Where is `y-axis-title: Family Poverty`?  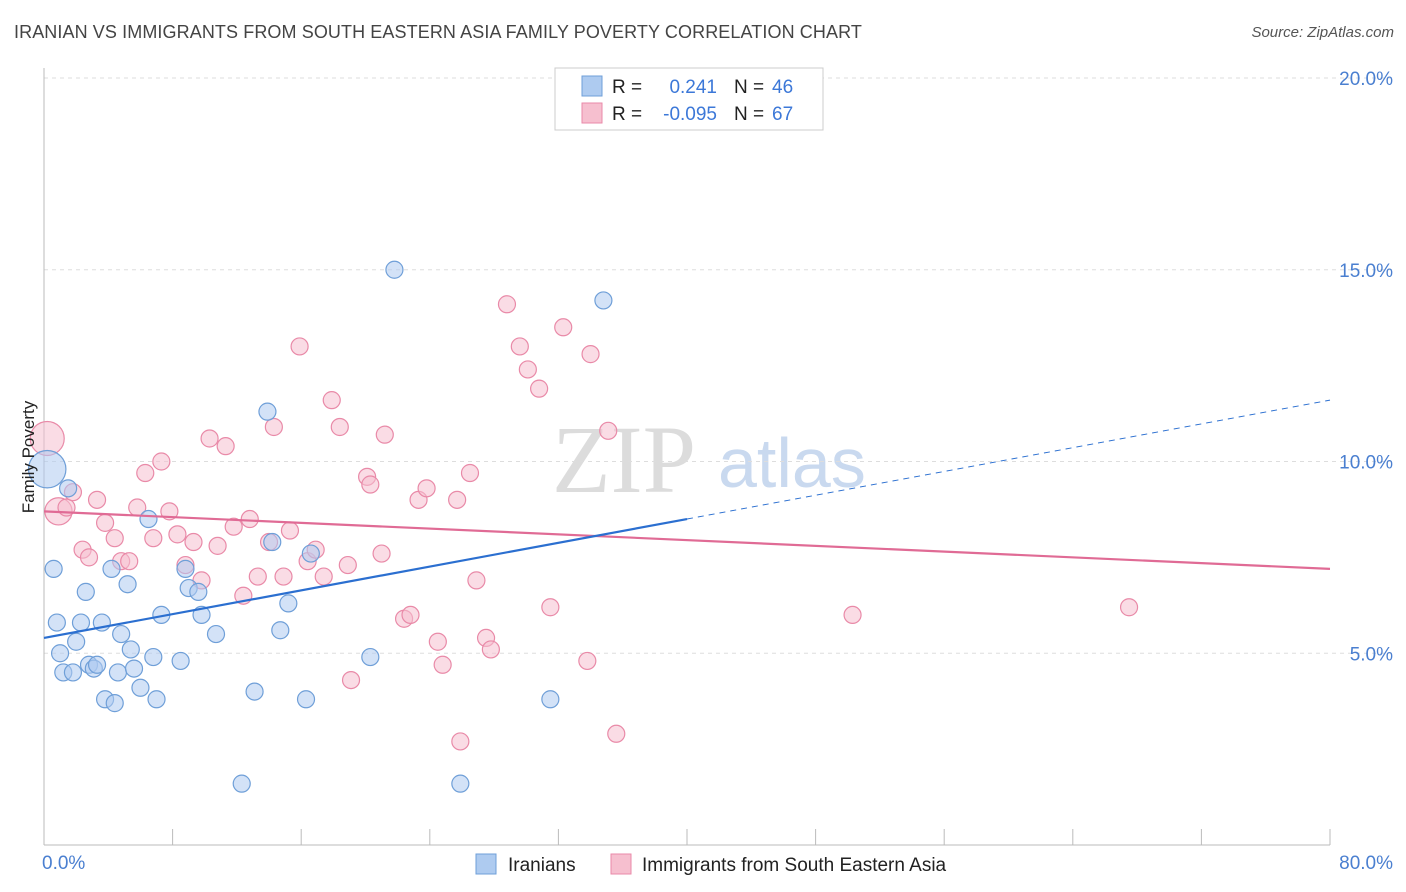 y-axis-title: Family Poverty is located at coordinates (28, 456).